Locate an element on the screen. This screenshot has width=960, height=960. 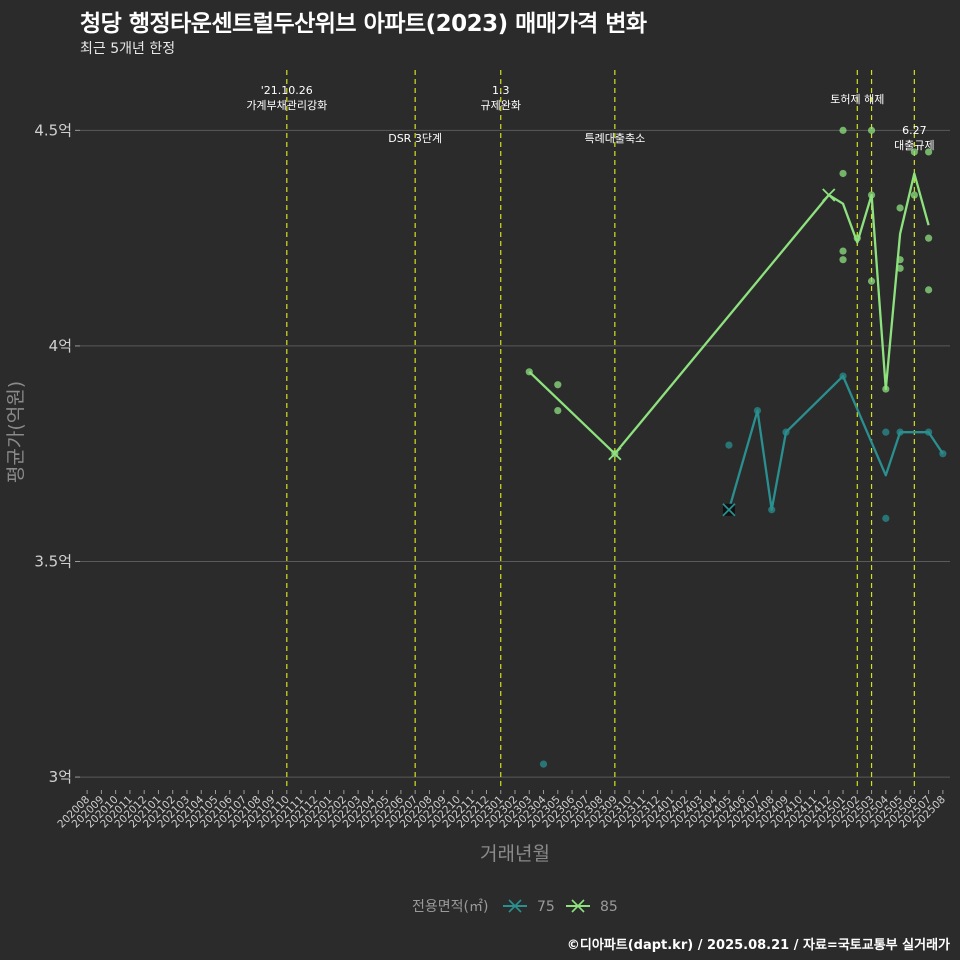
legend-label-75: 75 is located at coordinates (546, 907).